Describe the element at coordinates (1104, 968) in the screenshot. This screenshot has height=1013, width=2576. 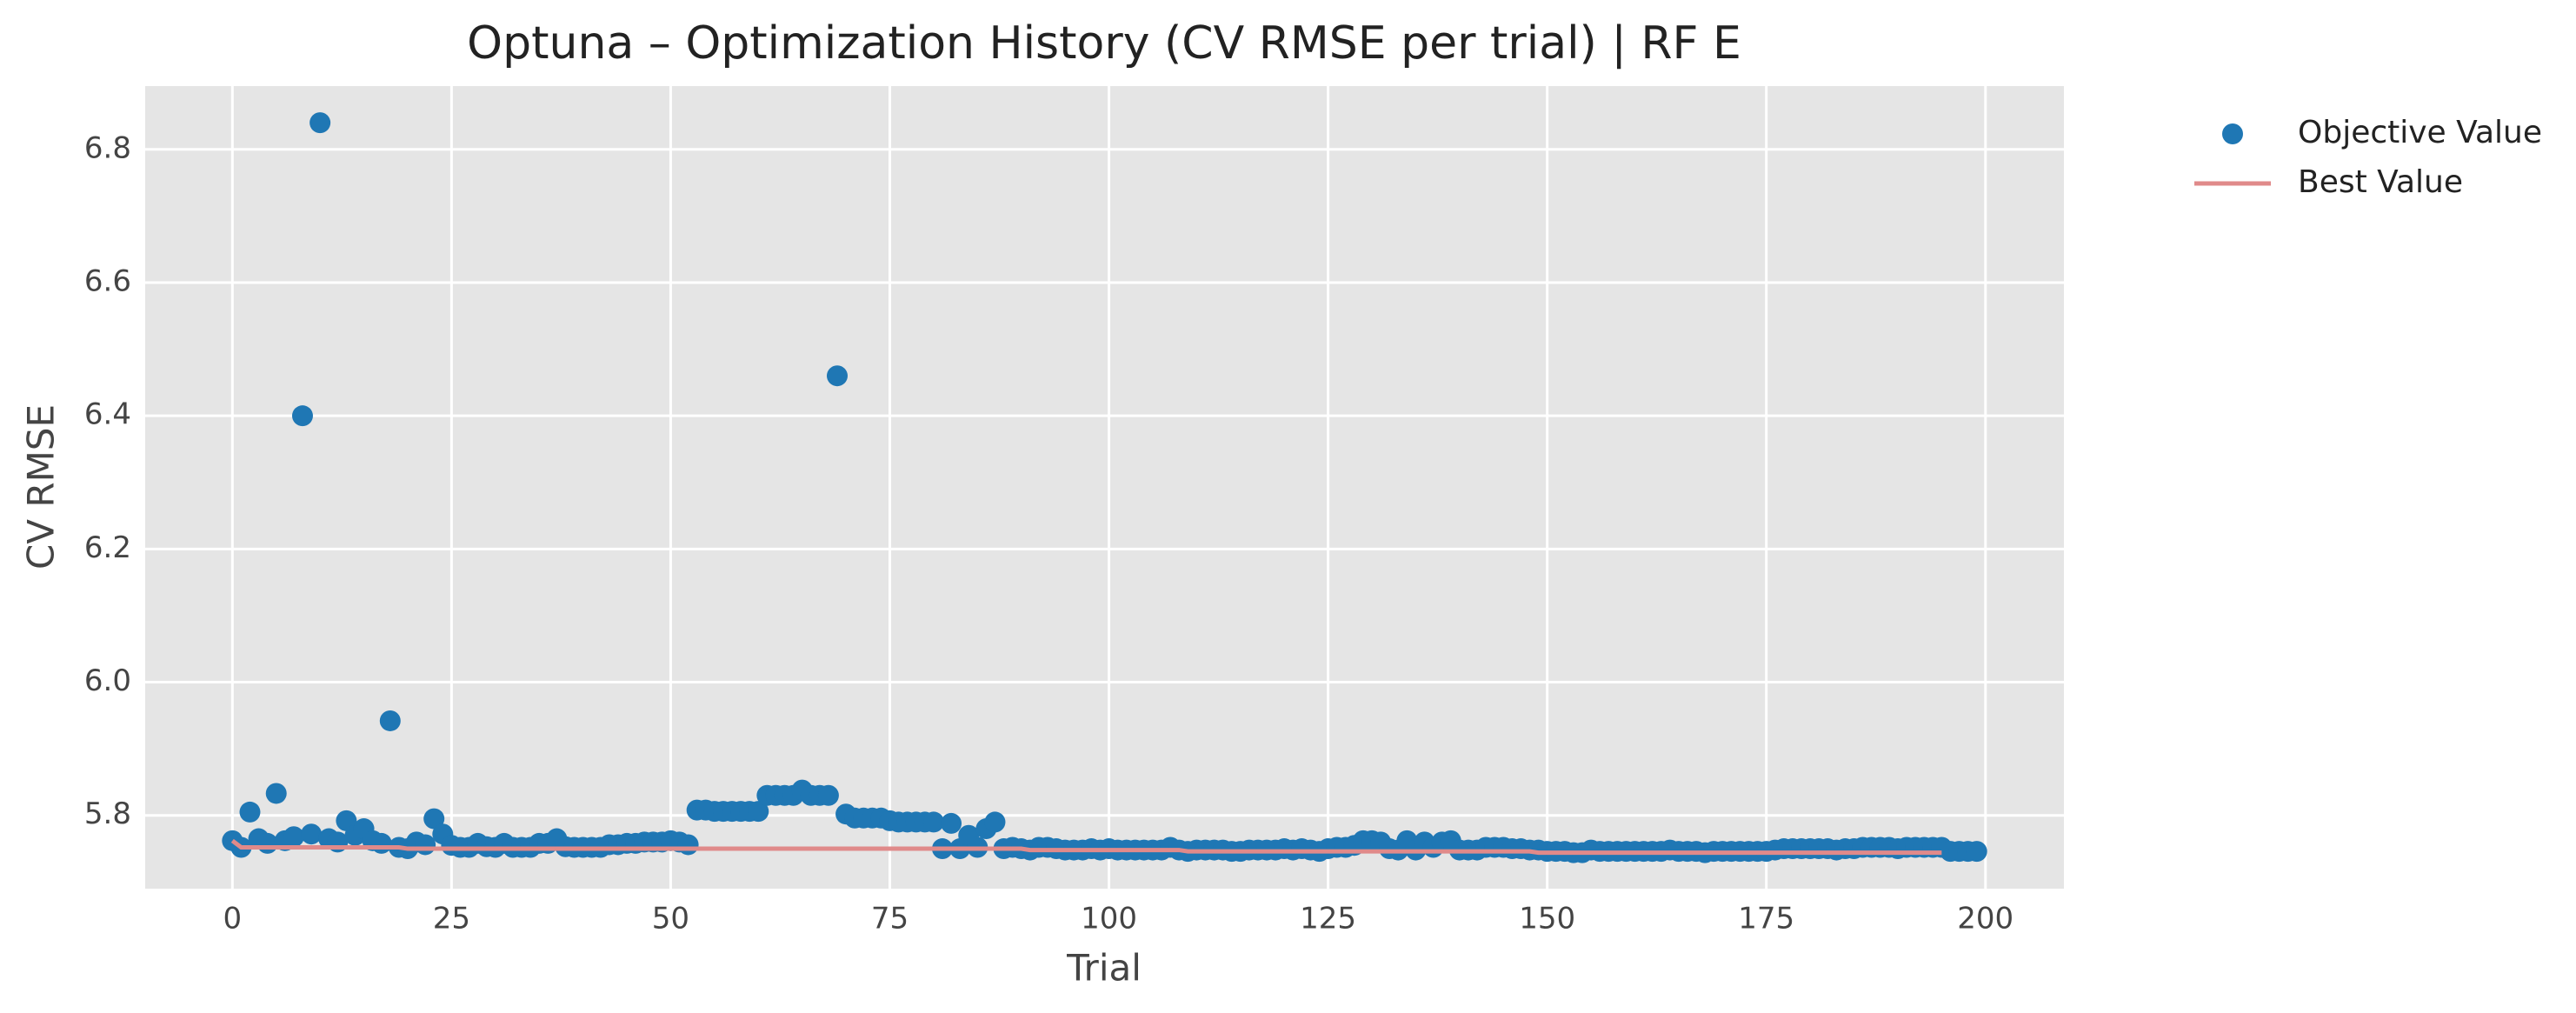
I see `x-axis-label: Trial` at that location.